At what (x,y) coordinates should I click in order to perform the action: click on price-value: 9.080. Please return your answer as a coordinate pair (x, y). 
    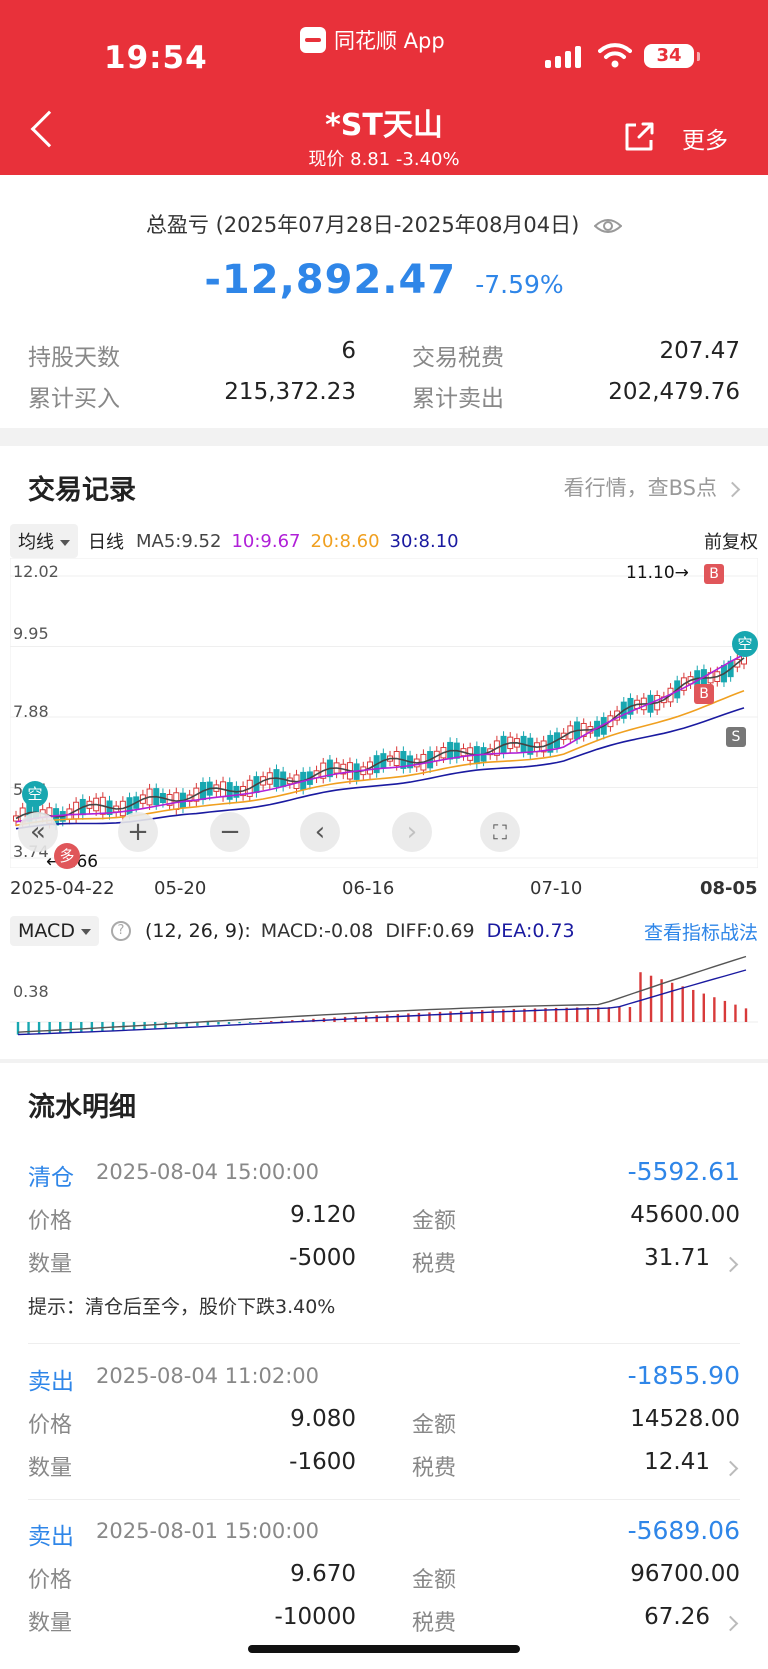
    Looking at the image, I should click on (323, 1419).